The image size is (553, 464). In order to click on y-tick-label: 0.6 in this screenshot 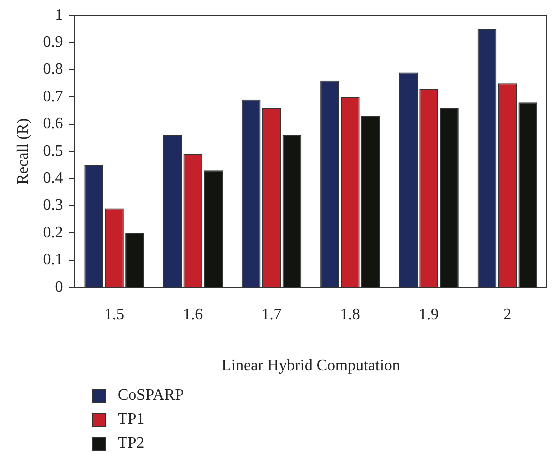, I will do `click(53, 124)`.